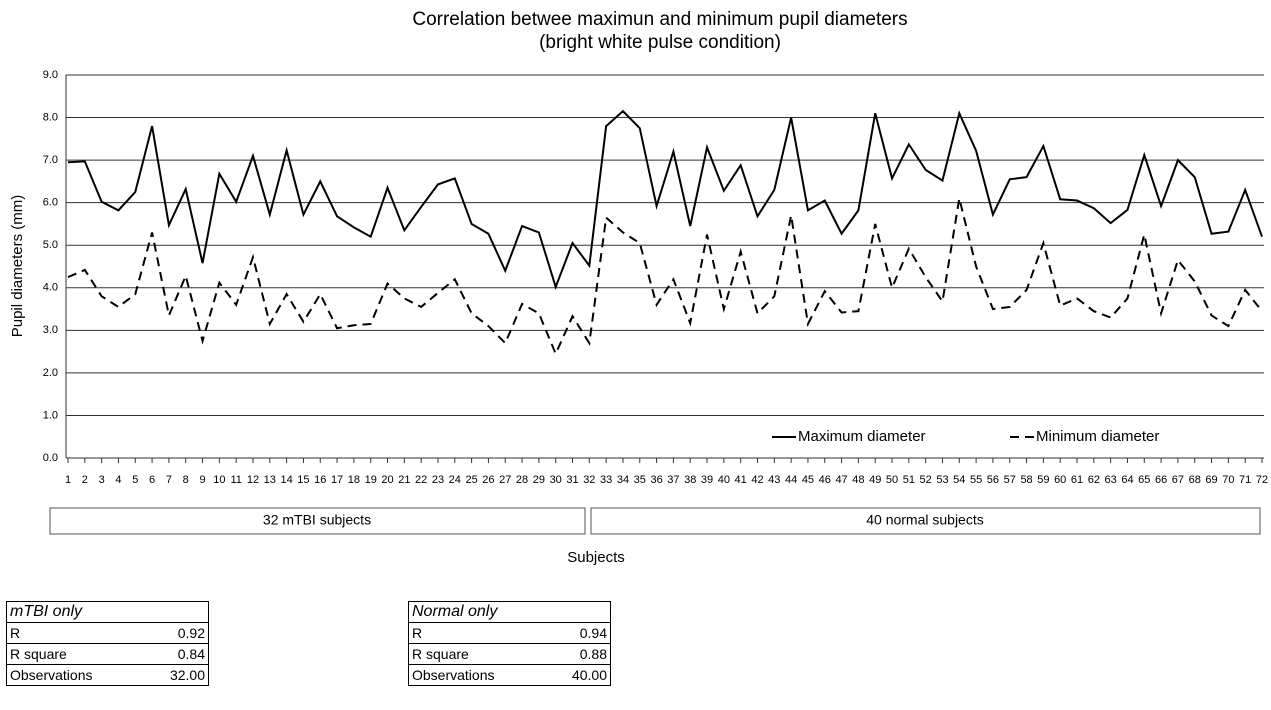 This screenshot has width=1271, height=710. I want to click on x-tick-label: 59, so click(1043, 480).